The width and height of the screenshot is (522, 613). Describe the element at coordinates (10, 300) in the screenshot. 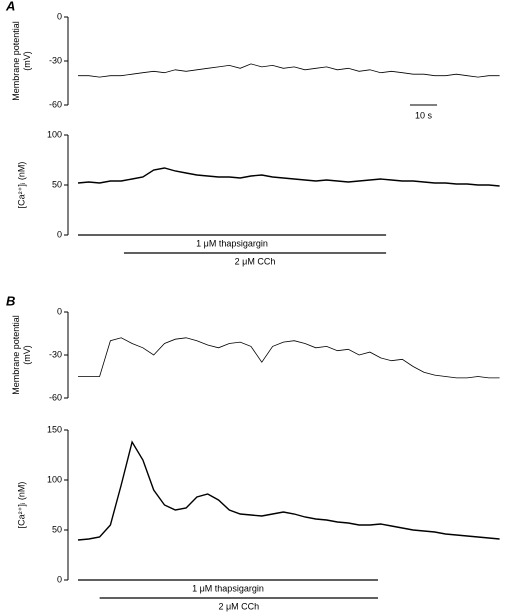

I see `panel-label: B` at that location.